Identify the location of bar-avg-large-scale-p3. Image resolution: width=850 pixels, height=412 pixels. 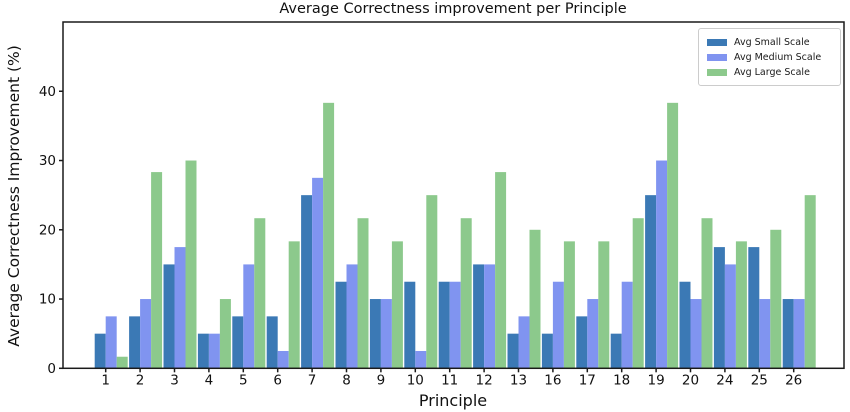
(191, 264).